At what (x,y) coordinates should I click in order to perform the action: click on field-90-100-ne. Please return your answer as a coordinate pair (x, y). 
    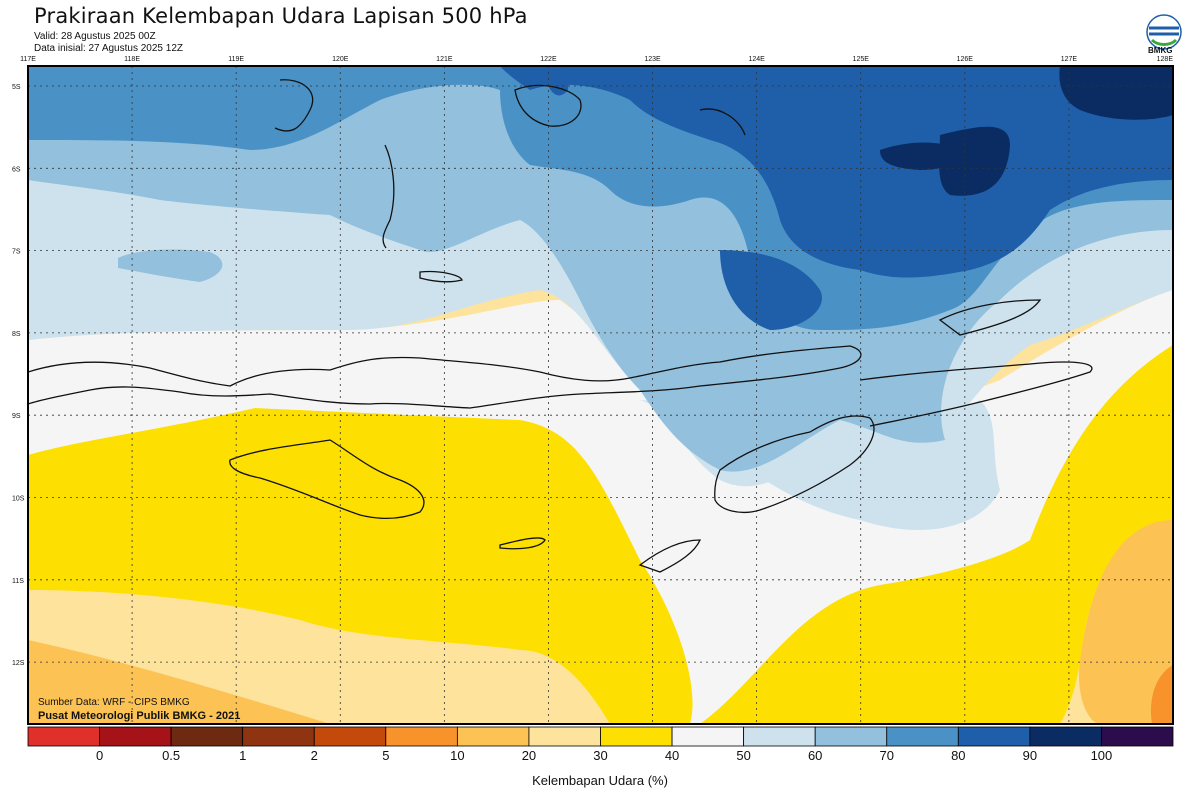
    Looking at the image, I should click on (1116, 93).